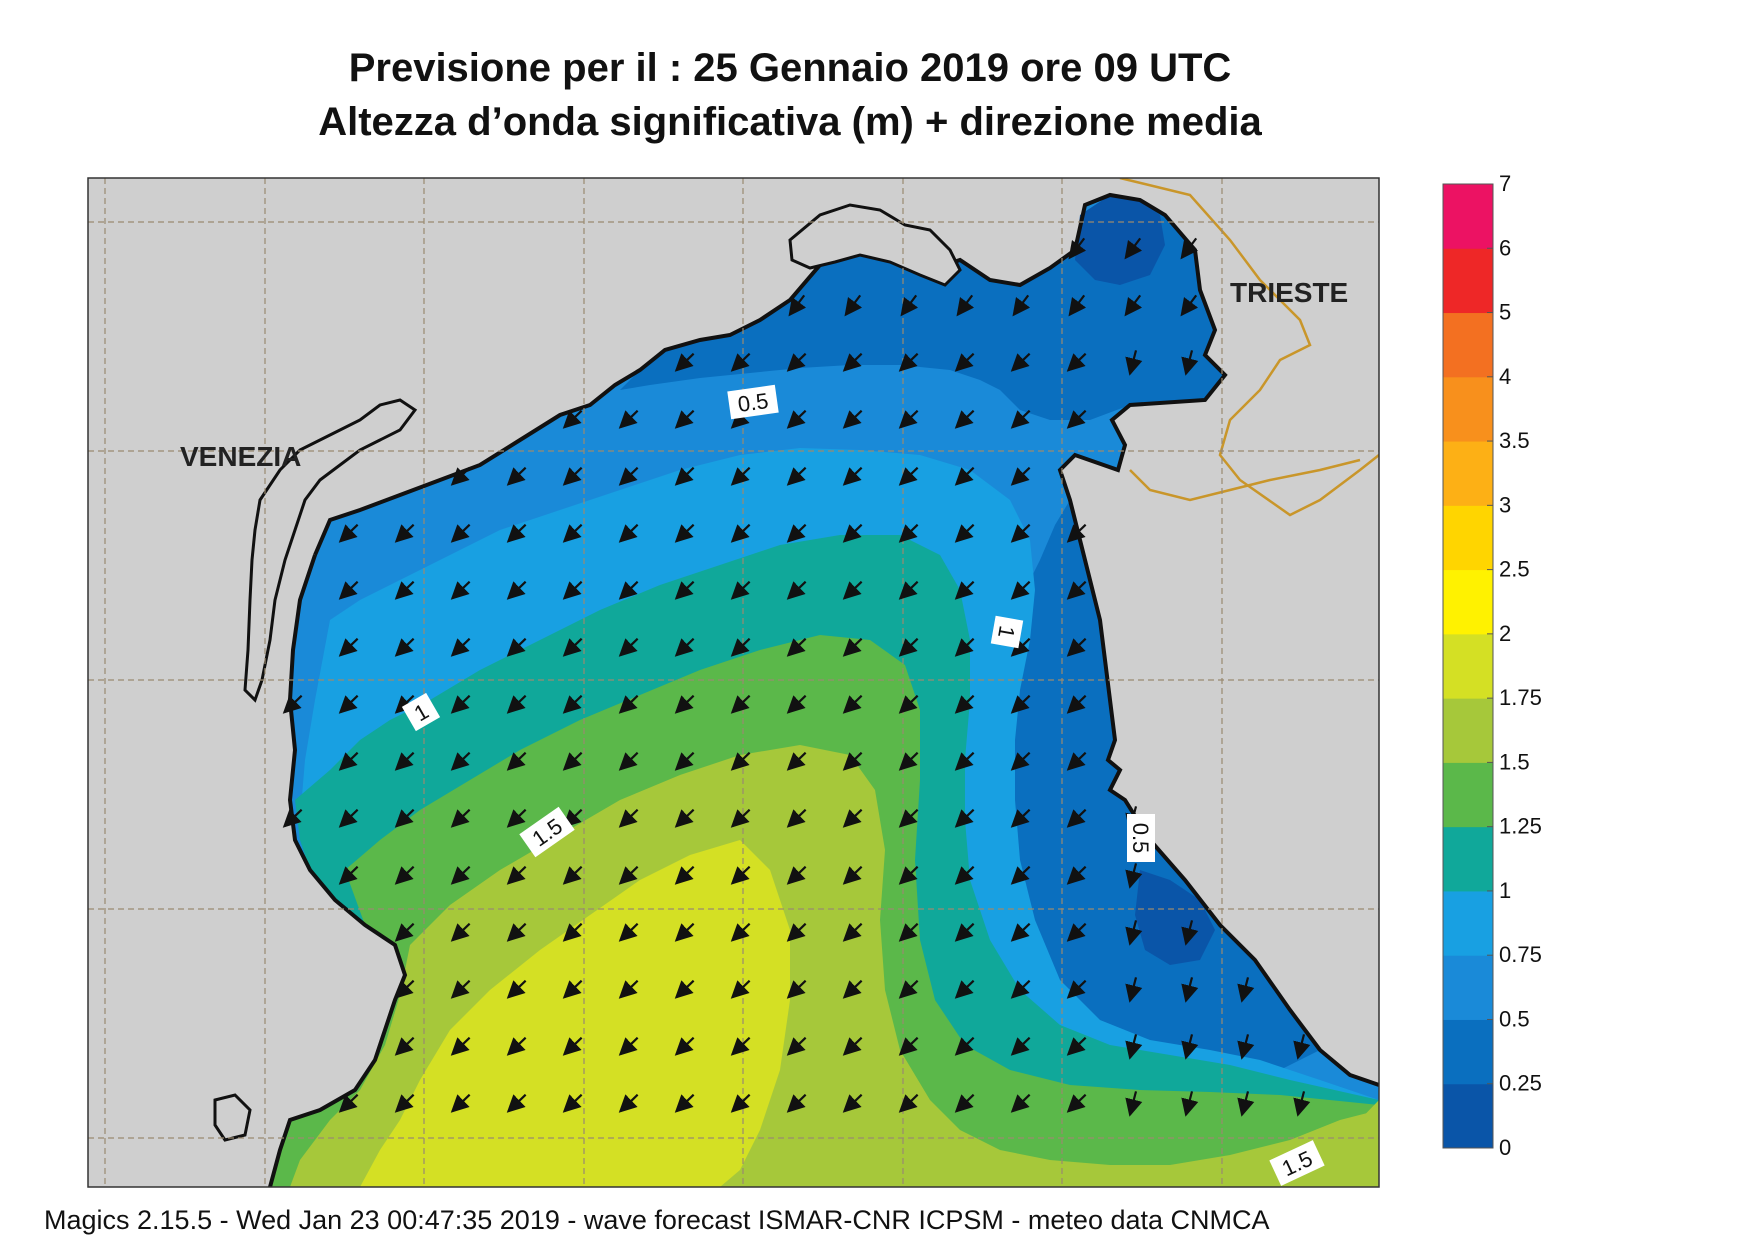  What do you see at coordinates (1249, 347) in the screenshot?
I see `national-border` at bounding box center [1249, 347].